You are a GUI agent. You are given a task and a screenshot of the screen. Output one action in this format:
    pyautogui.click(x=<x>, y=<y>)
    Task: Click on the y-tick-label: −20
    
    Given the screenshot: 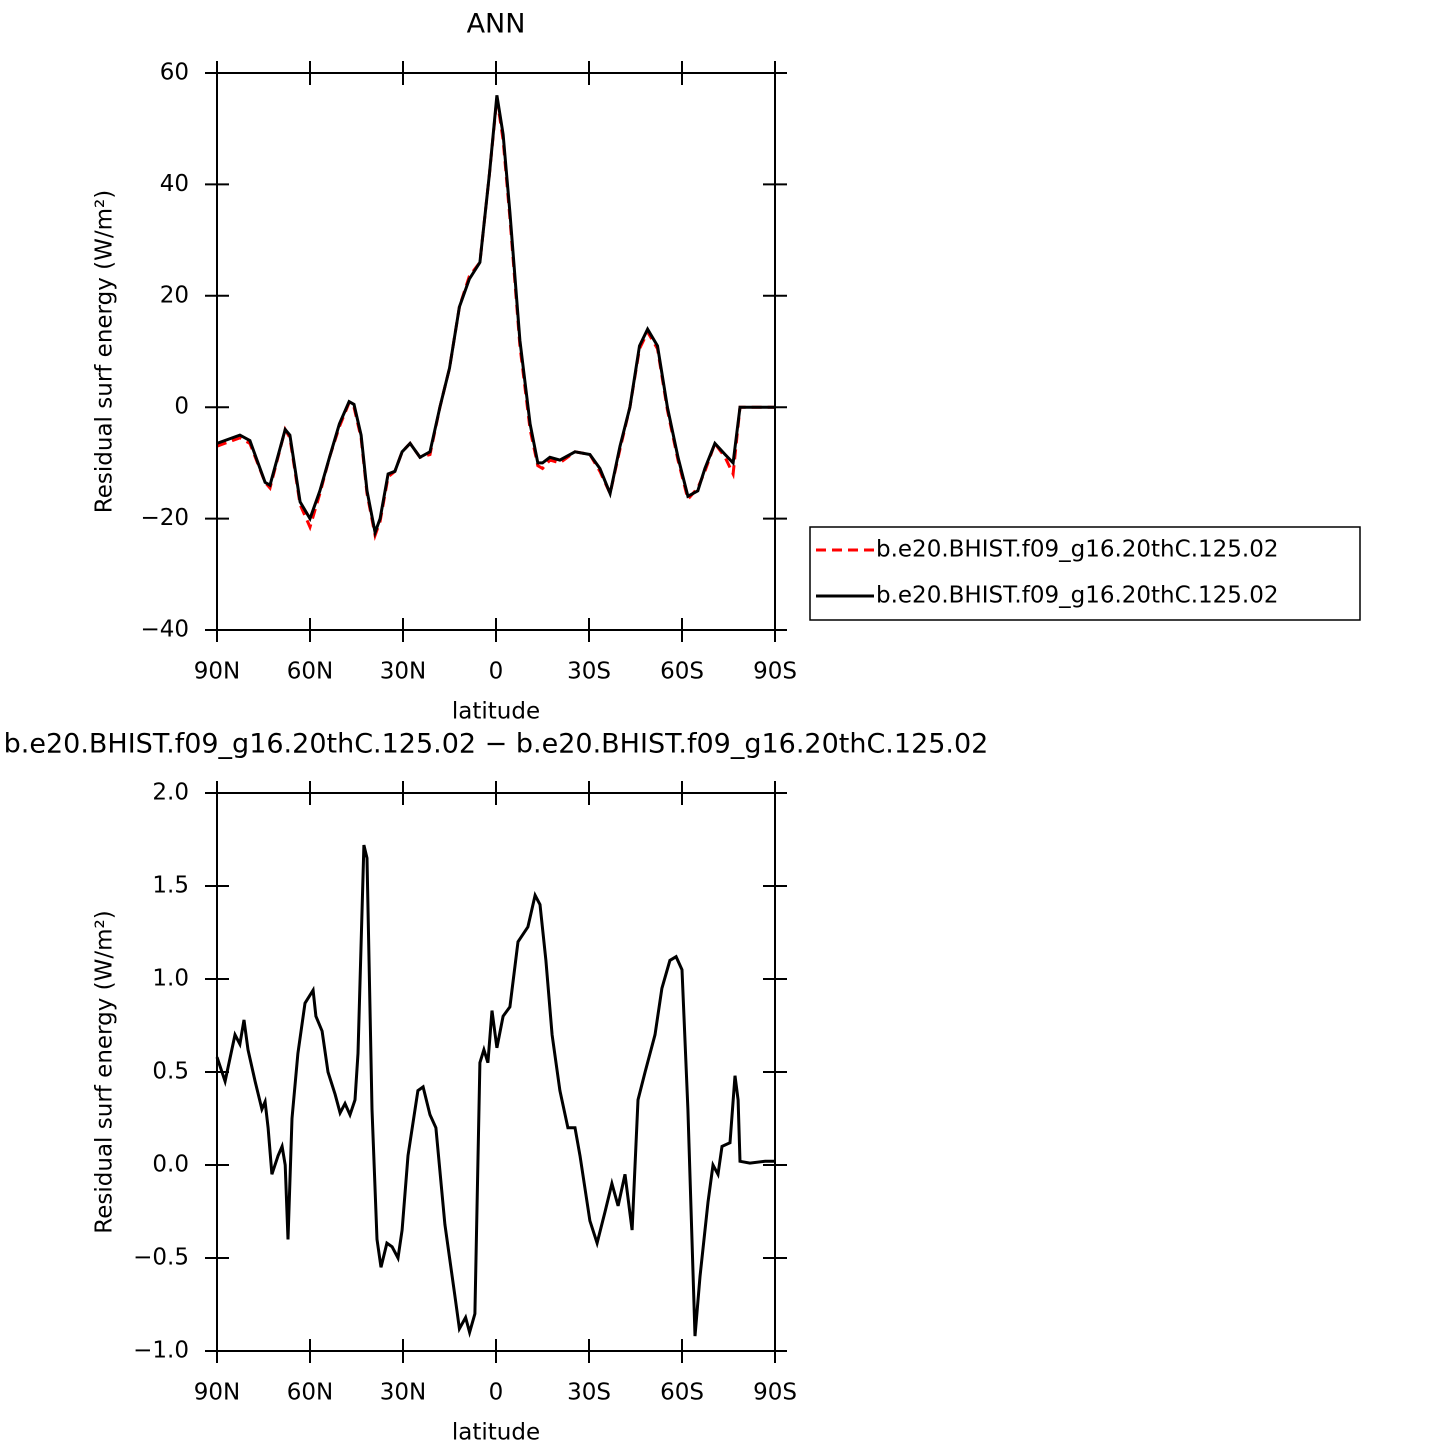 What is the action you would take?
    pyautogui.click(x=164, y=518)
    